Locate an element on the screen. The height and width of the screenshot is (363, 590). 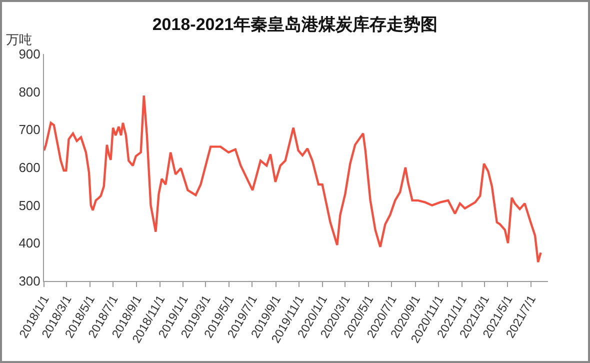
y-tick-label: 300 is located at coordinates (29, 281).